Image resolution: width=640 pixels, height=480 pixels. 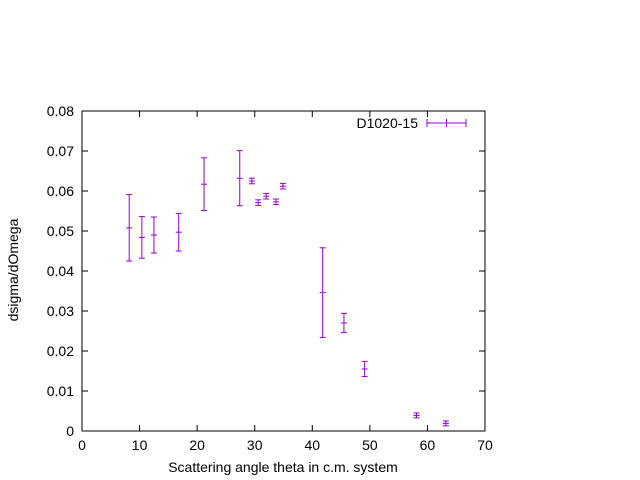 What do you see at coordinates (283, 467) in the screenshot?
I see `x-axis-label: Scattering angle theta in c.m. system` at bounding box center [283, 467].